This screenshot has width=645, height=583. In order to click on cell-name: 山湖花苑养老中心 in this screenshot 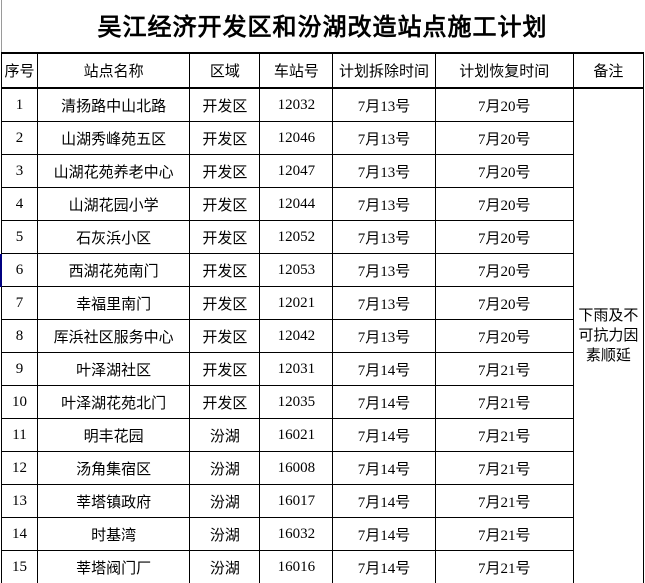, I will do `click(114, 171)`.